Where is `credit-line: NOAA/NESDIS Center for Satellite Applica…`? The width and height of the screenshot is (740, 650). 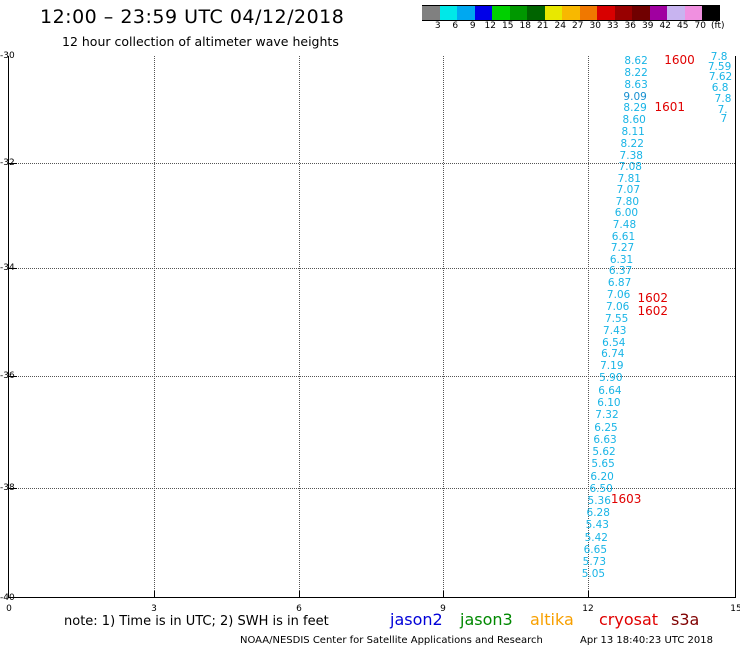 credit-line: NOAA/NESDIS Center for Satellite Applica… is located at coordinates (391, 640).